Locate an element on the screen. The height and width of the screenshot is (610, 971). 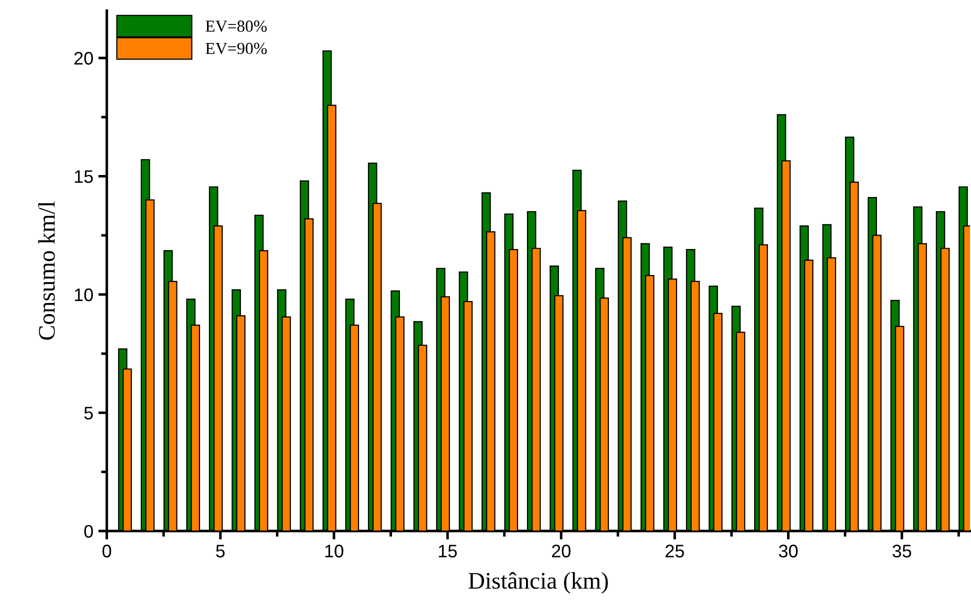
y-tick-label: 15 is located at coordinates (83, 176).